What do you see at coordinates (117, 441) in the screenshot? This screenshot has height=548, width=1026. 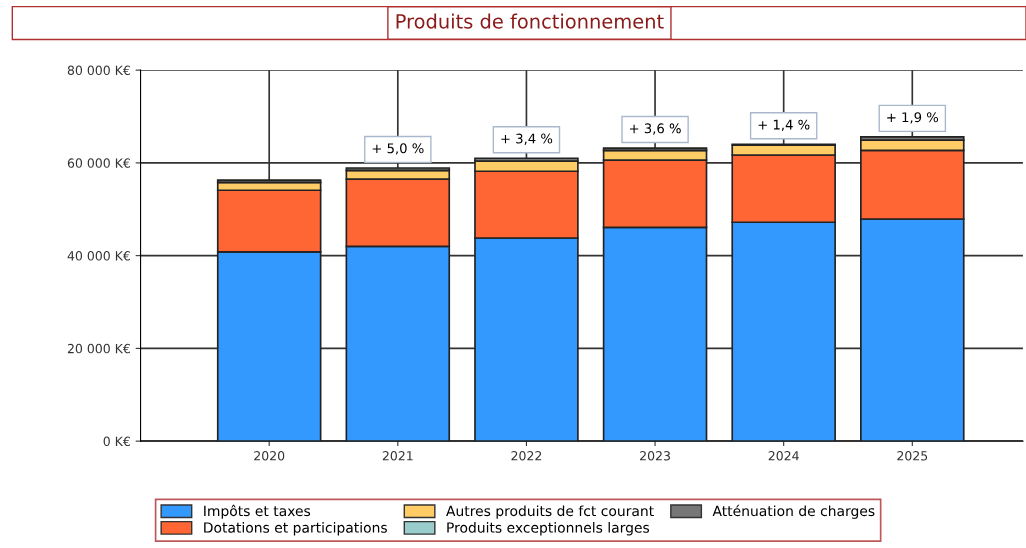 I see `y-tick-label: 0 K€` at bounding box center [117, 441].